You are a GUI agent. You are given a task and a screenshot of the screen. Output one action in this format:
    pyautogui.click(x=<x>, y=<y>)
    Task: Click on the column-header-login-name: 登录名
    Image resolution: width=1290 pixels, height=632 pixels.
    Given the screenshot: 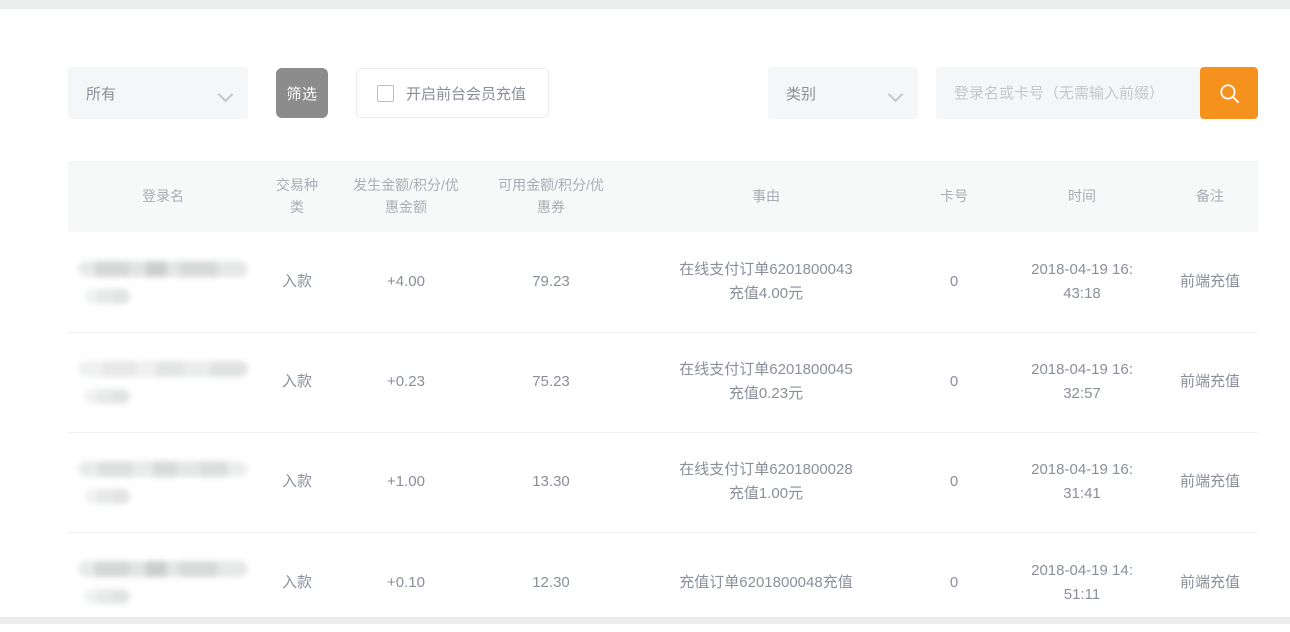 What is the action you would take?
    pyautogui.click(x=163, y=196)
    